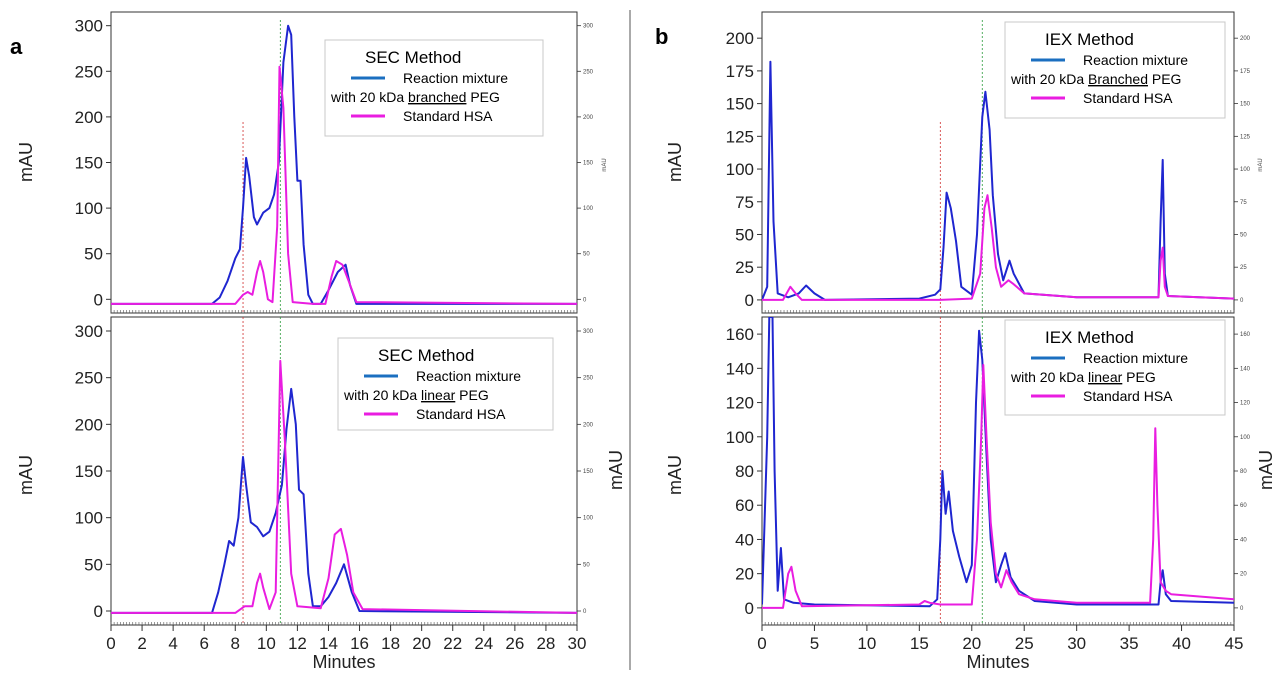 This screenshot has width=1279, height=673. Describe the element at coordinates (588, 332) in the screenshot. I see `right-y-tick-label: 300` at that location.